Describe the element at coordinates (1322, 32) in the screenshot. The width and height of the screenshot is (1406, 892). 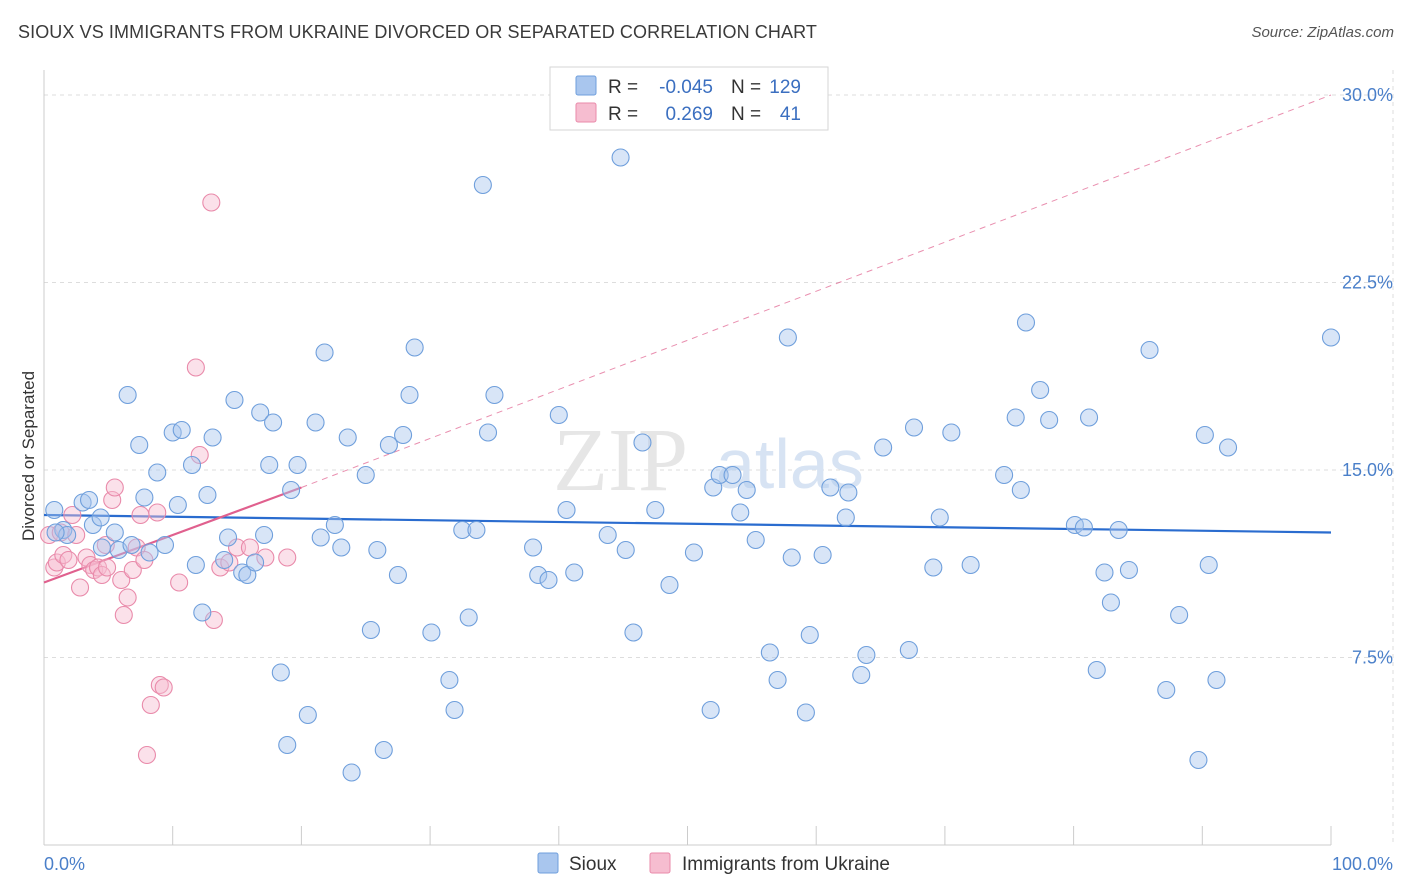
I see `chart-source: Source: ZipAtlas.com` at that location.